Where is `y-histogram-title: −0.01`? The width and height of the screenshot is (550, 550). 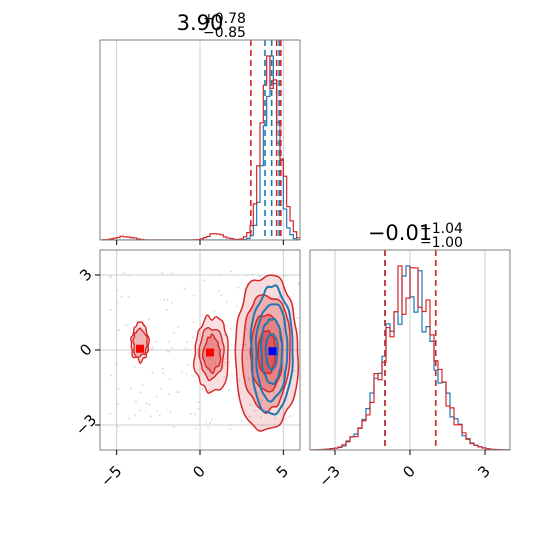 y-histogram-title: −0.01 is located at coordinates (400, 233).